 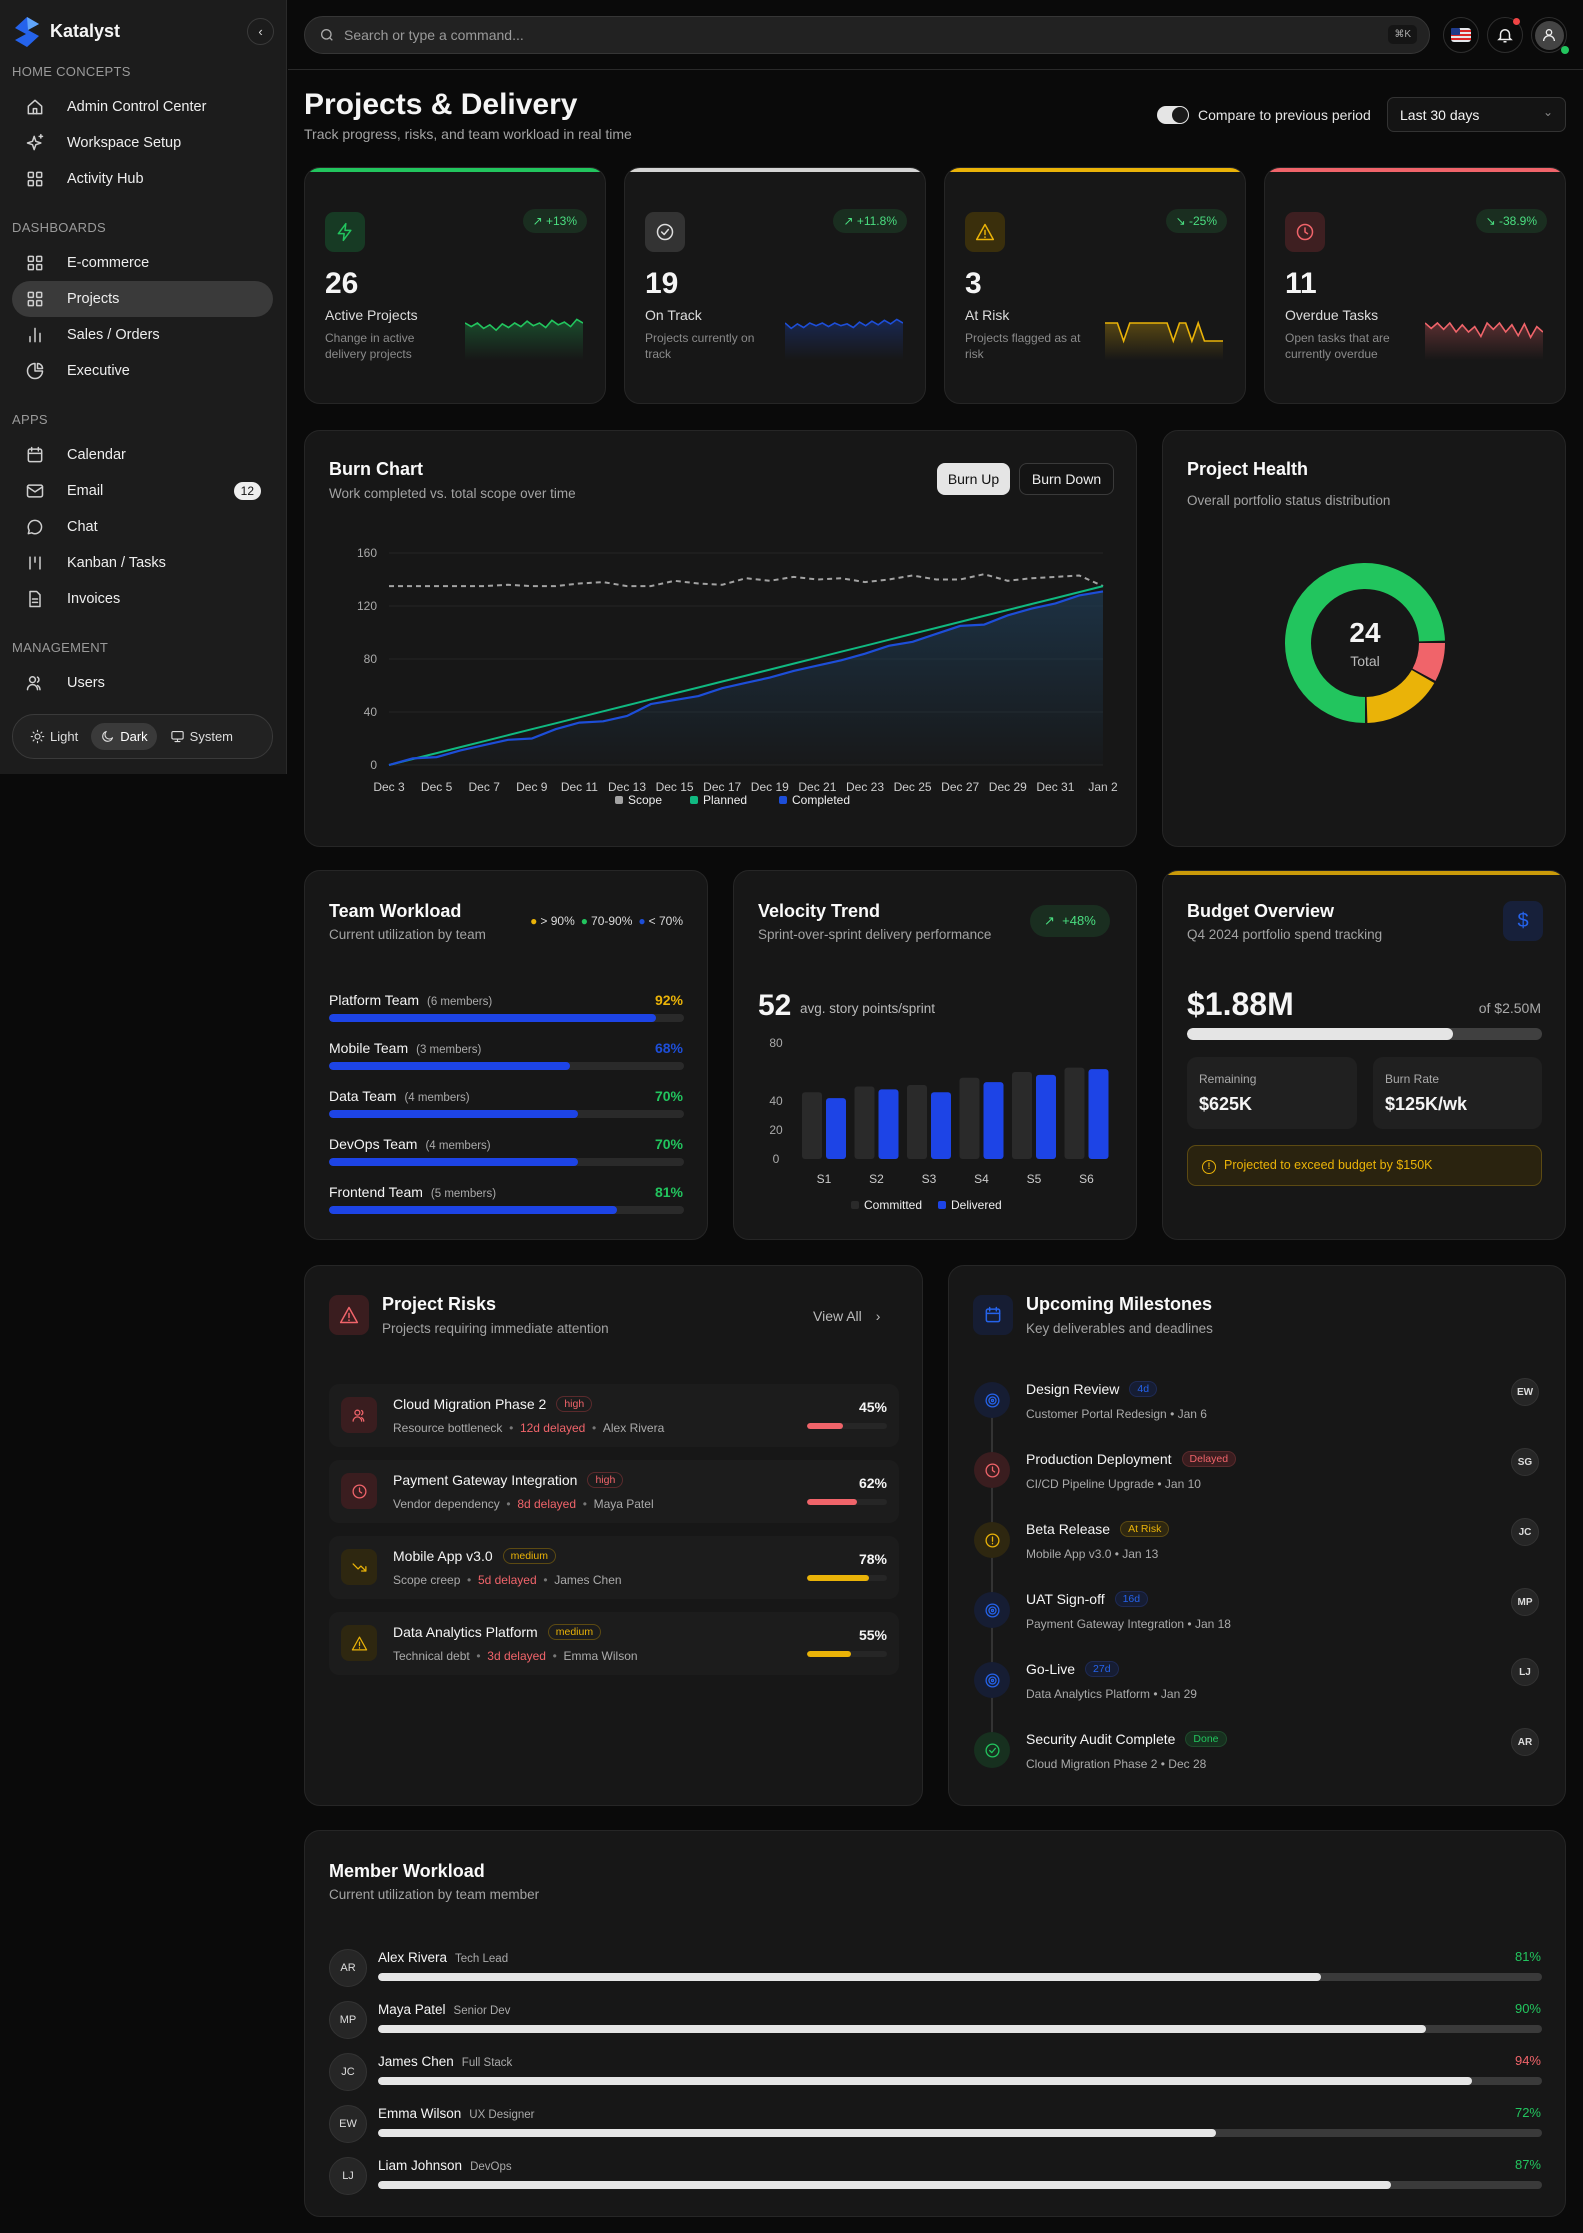 I want to click on collapse-sidebar-button: ‹, so click(x=260, y=31).